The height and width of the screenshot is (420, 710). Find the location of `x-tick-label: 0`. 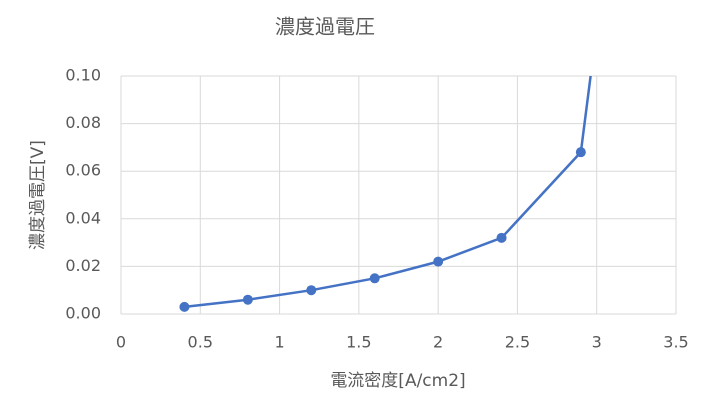

x-tick-label: 0 is located at coordinates (121, 342).